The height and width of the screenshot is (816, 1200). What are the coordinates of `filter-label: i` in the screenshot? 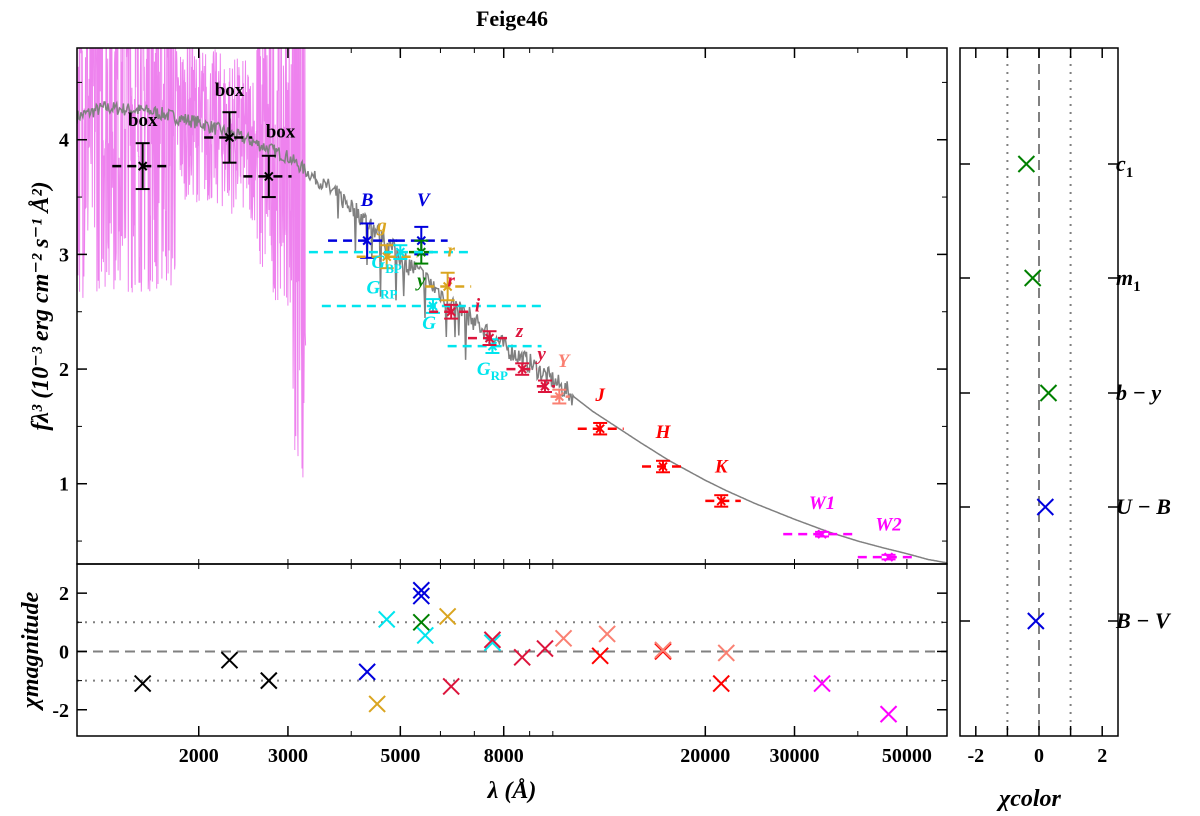 It's located at (478, 306).